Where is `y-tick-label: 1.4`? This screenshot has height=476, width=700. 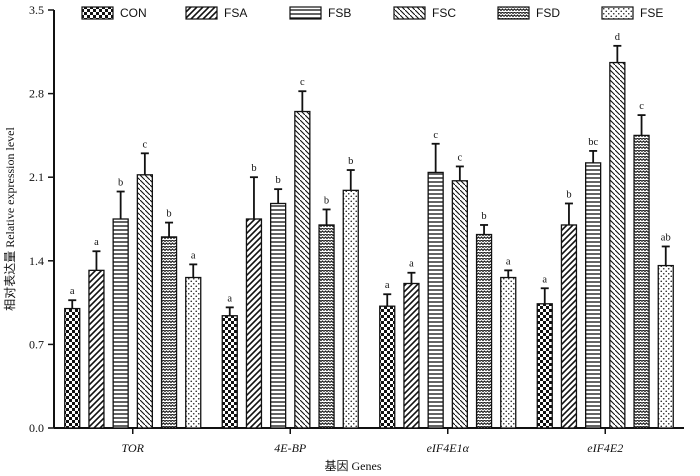
y-tick-label: 1.4 is located at coordinates (36, 261).